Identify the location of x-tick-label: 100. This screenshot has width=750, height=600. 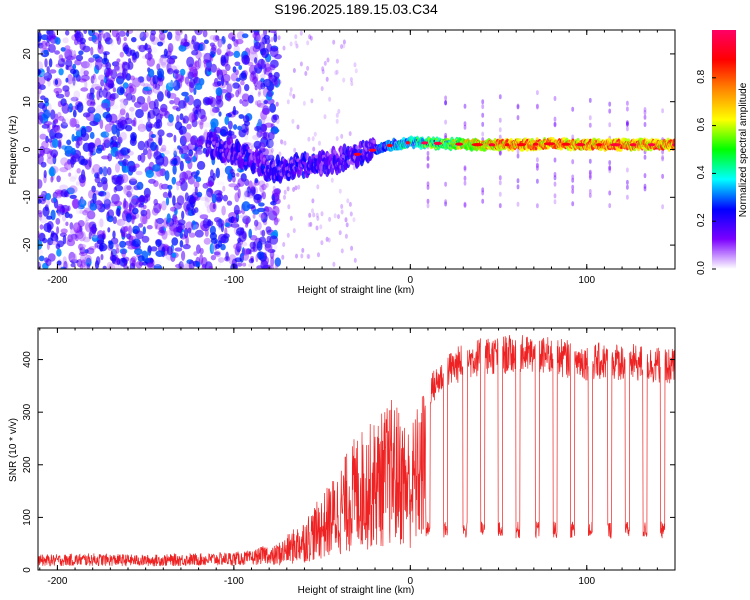
(586, 280).